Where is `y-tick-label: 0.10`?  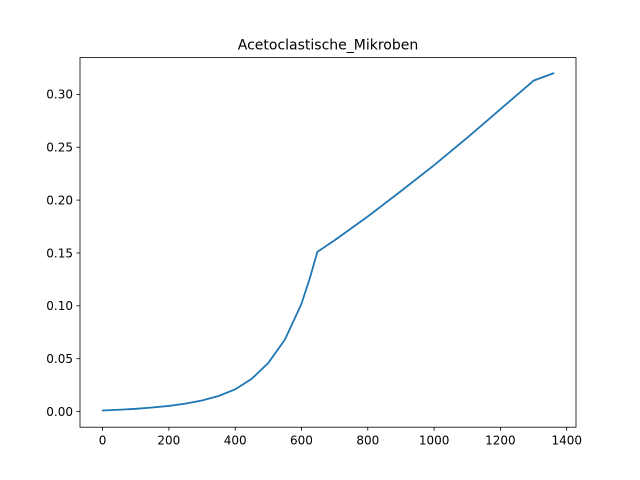 y-tick-label: 0.10 is located at coordinates (59, 306).